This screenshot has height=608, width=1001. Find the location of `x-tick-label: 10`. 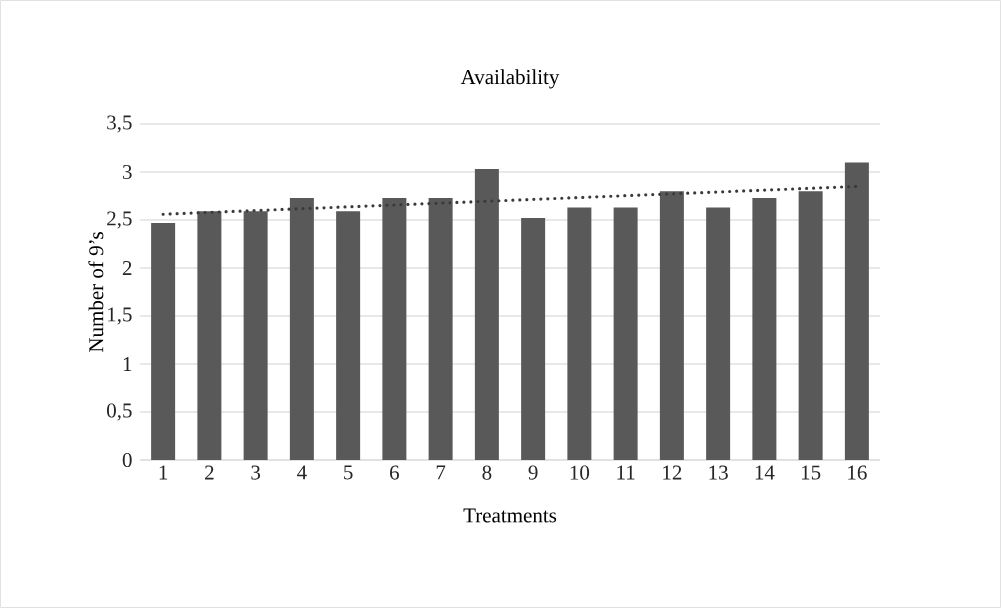

x-tick-label: 10 is located at coordinates (580, 472).